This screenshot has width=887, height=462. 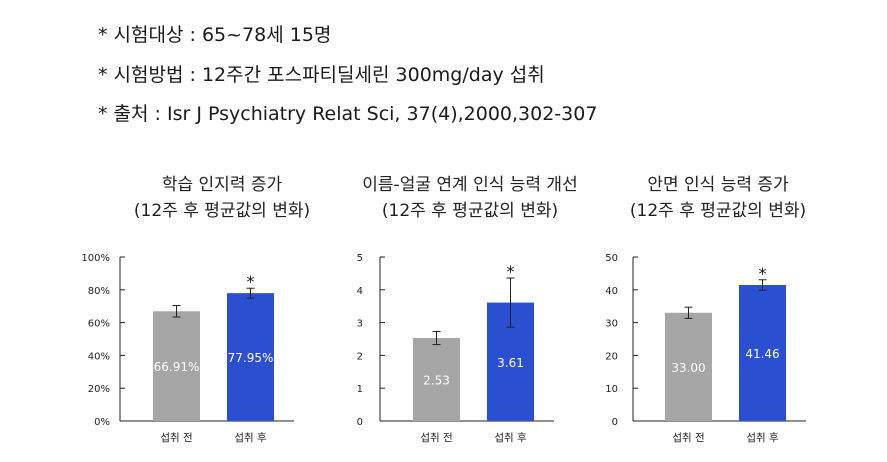 What do you see at coordinates (718, 185) in the screenshot?
I see `chart-3-title-line1: 안면 인식 능력 증가` at bounding box center [718, 185].